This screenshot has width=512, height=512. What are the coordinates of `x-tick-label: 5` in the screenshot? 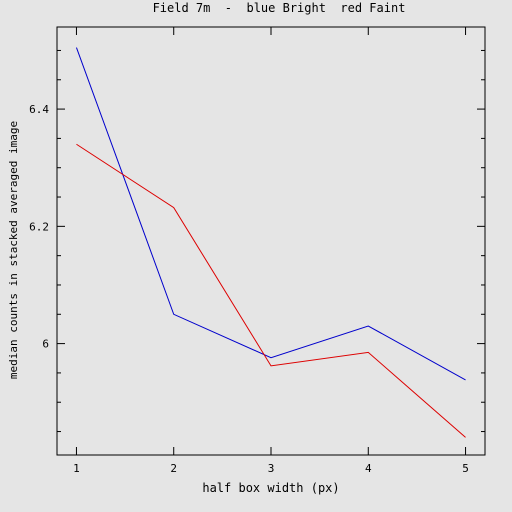 It's located at (465, 468).